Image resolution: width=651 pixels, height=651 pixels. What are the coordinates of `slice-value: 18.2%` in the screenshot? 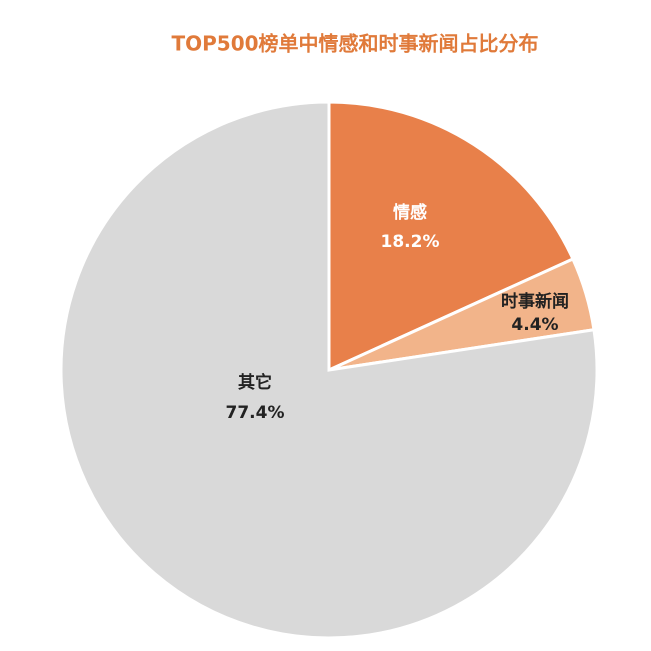 It's located at (410, 242).